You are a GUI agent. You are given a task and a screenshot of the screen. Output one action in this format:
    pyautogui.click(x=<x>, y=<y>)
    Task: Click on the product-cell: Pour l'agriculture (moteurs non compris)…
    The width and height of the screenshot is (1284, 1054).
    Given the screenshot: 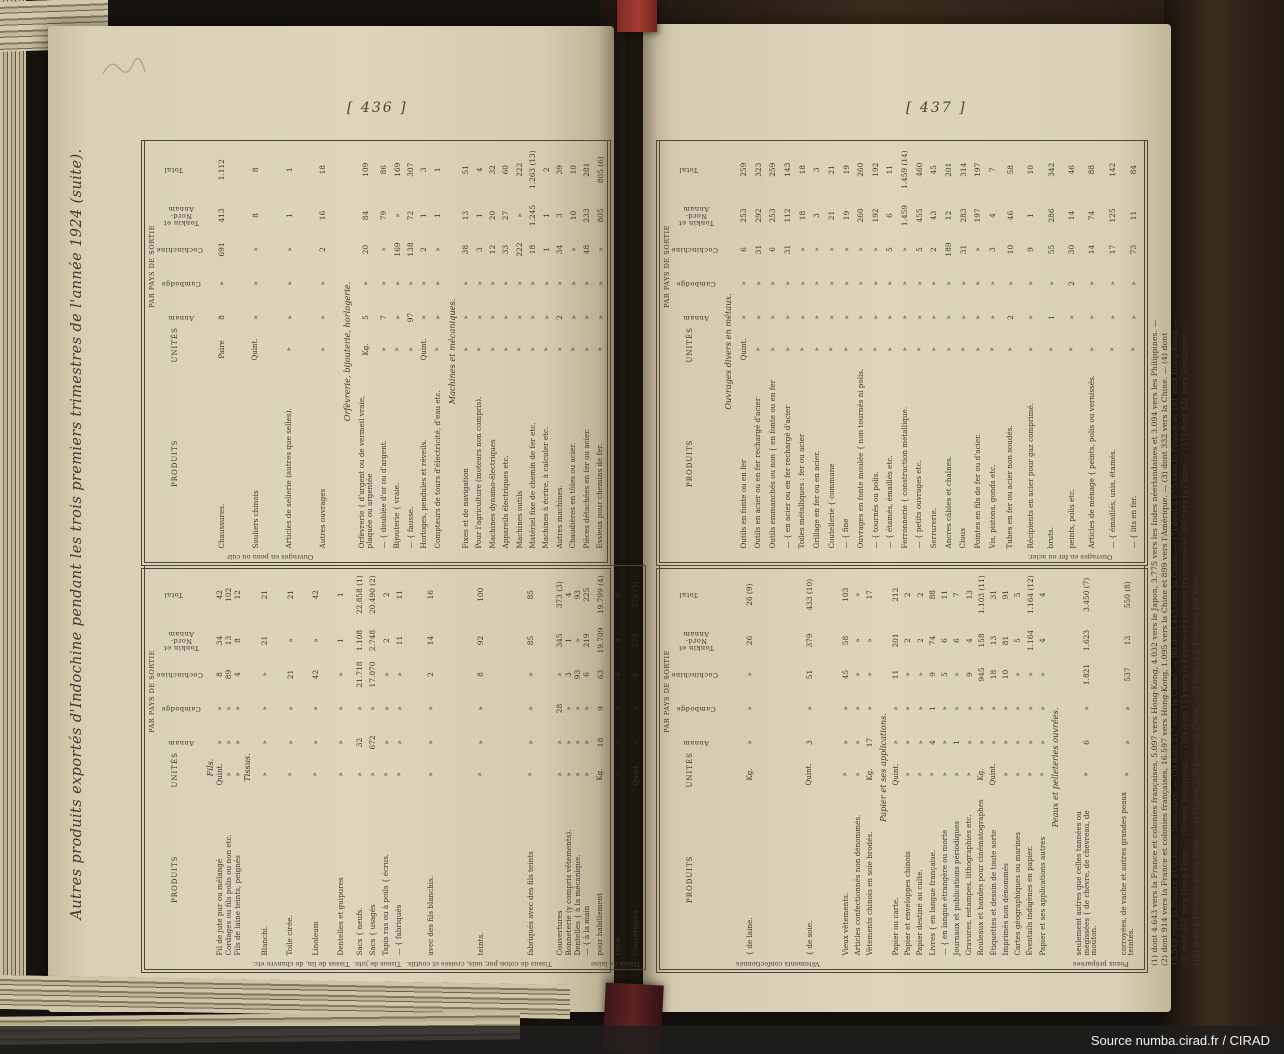 What is the action you would take?
    pyautogui.click(x=479, y=472)
    